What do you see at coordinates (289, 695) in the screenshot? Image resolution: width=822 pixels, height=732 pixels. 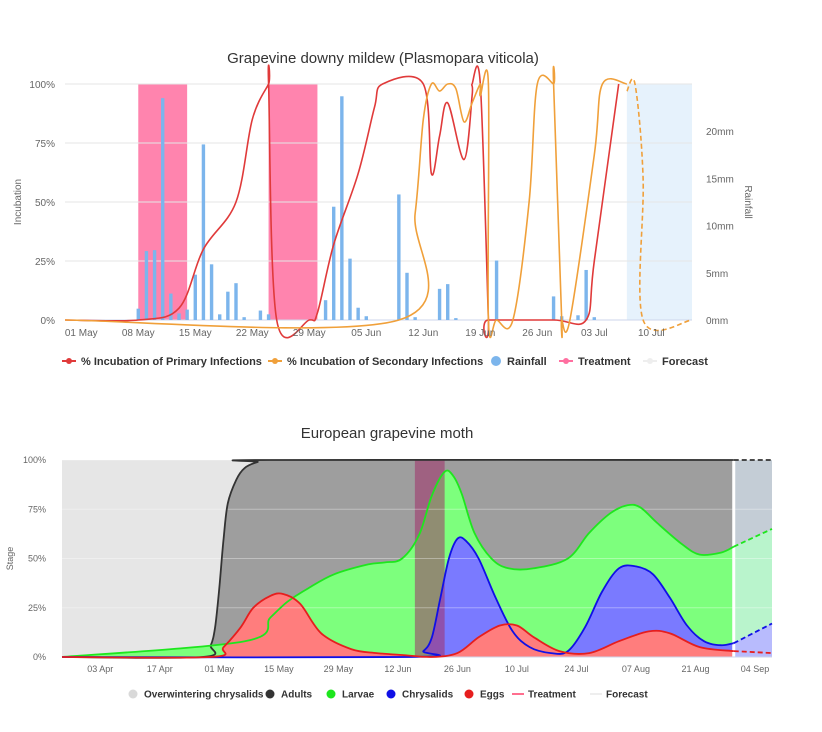 I see `legend-adults: Adults` at bounding box center [289, 695].